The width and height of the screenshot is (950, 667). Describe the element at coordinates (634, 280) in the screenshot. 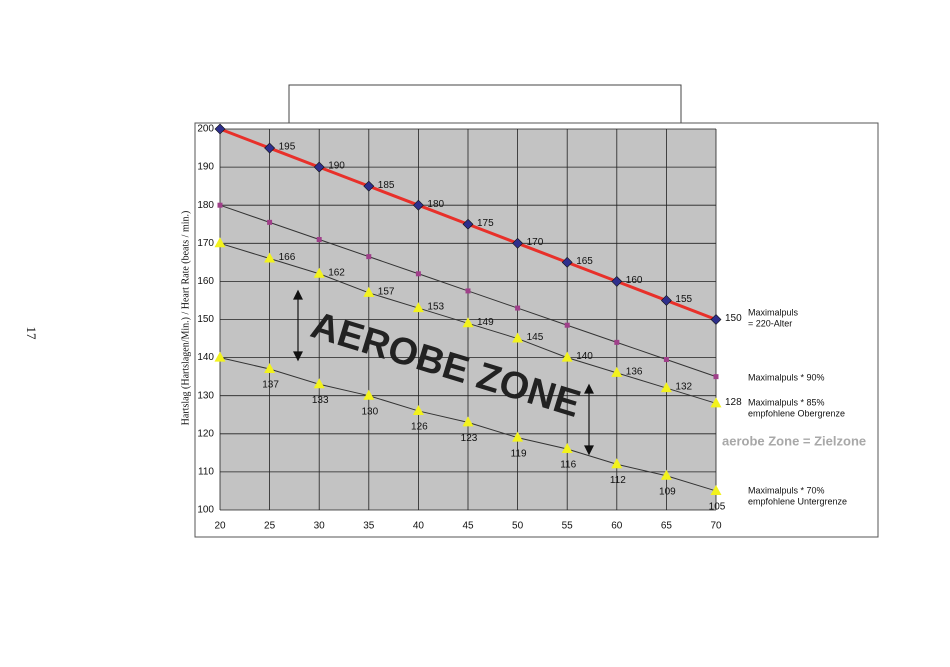

I see `data-label: 160` at that location.